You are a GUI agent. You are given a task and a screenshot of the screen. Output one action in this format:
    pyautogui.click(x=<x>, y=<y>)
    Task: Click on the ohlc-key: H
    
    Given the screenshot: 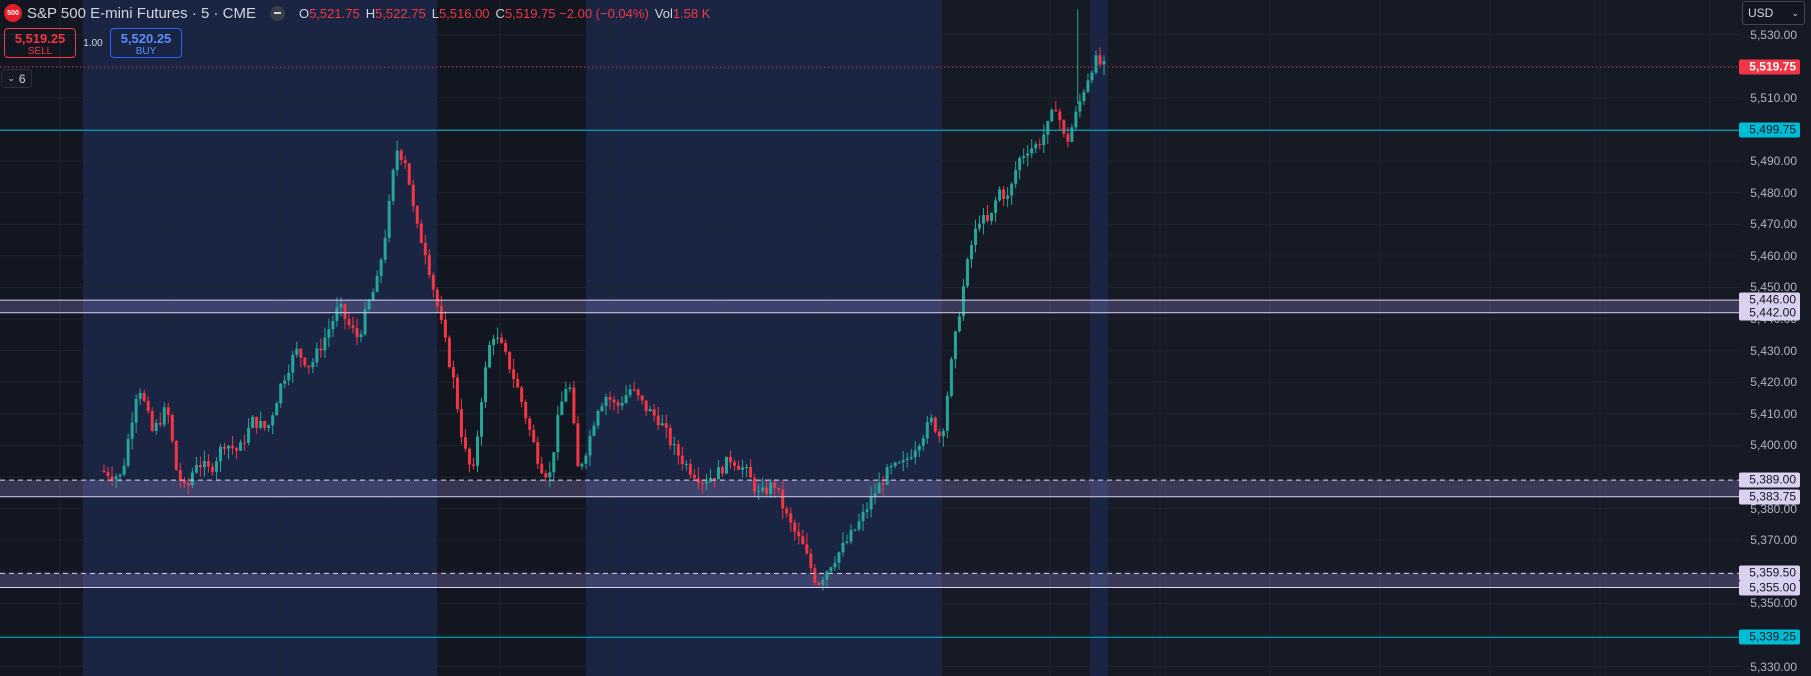 What is the action you would take?
    pyautogui.click(x=370, y=13)
    